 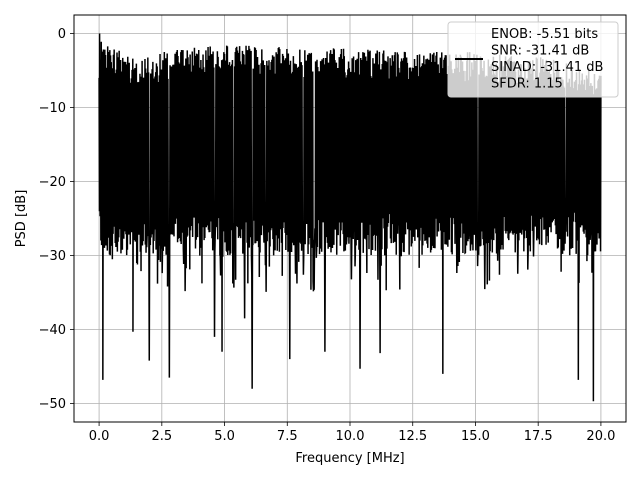 I want to click on legend-box, so click(x=533, y=59).